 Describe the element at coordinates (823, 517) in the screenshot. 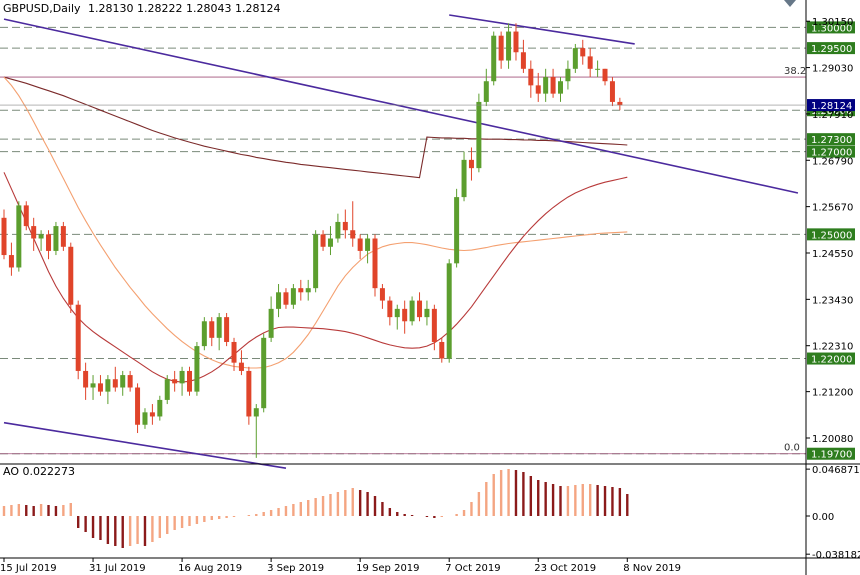

I see `ao-tick-label: 0.00` at that location.